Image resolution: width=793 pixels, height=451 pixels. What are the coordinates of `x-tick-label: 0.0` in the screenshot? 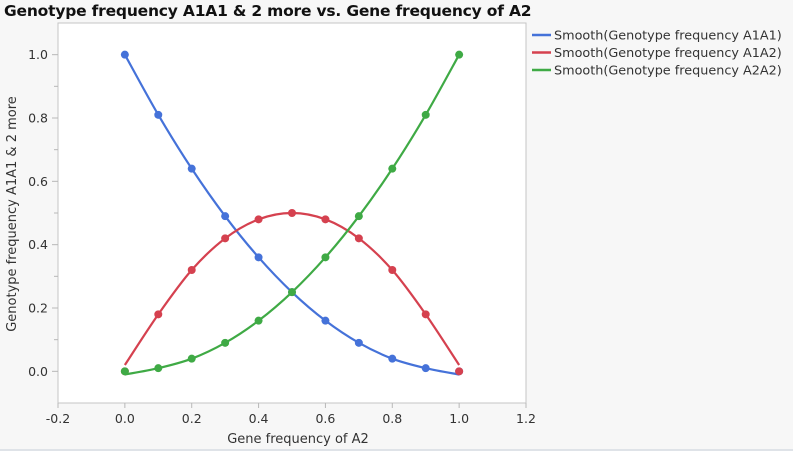 It's located at (125, 418).